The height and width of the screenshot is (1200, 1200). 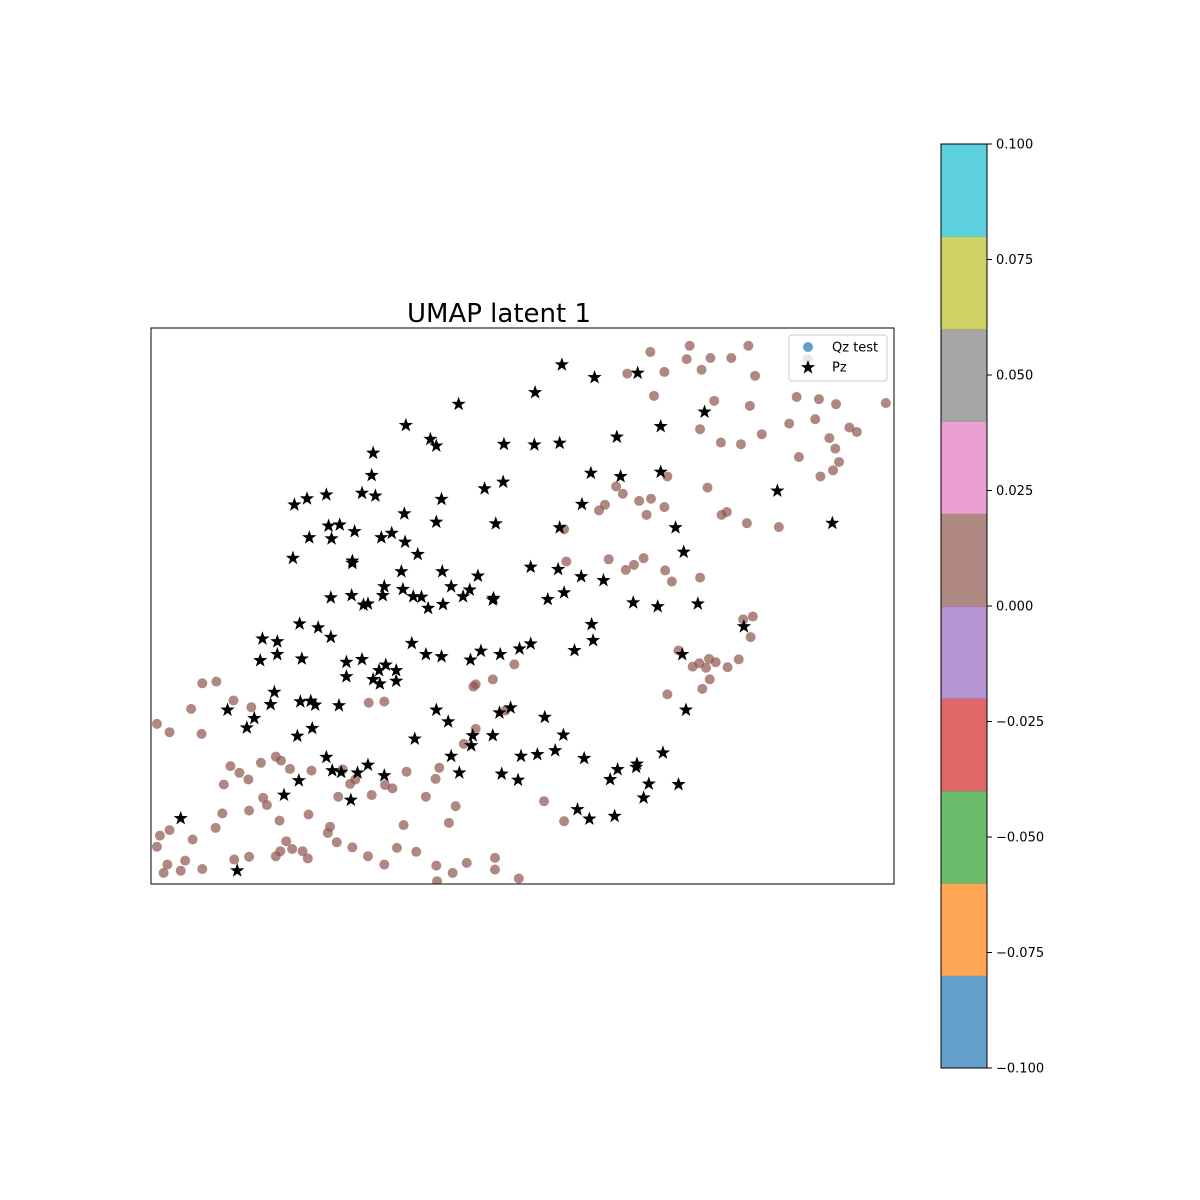 I want to click on colorbar-tick-label: −0.050, so click(x=1020, y=838).